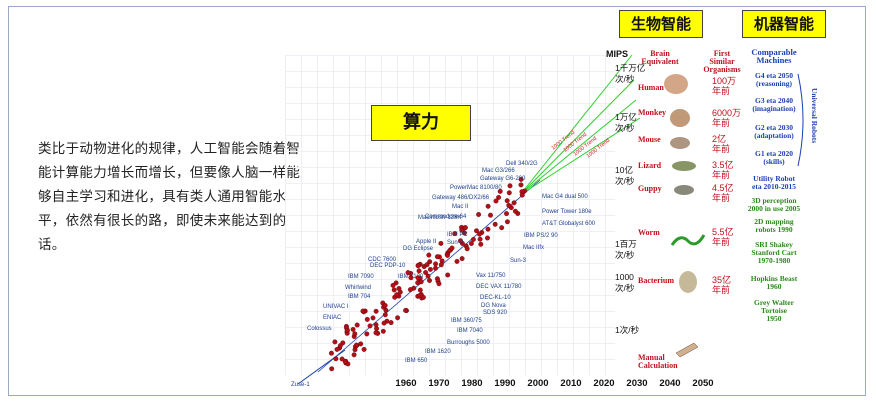 This screenshot has height=404, width=876. What do you see at coordinates (522, 164) in the screenshot?
I see `machine-label: Dell 340/2G` at bounding box center [522, 164].